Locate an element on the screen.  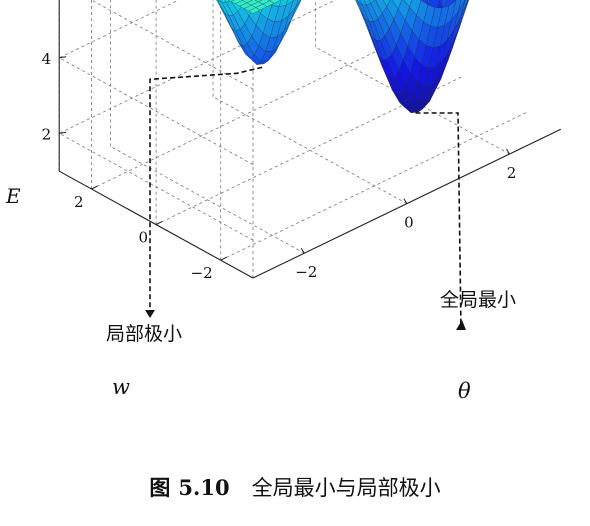
theta-axis-label: θ is located at coordinates (464, 391).